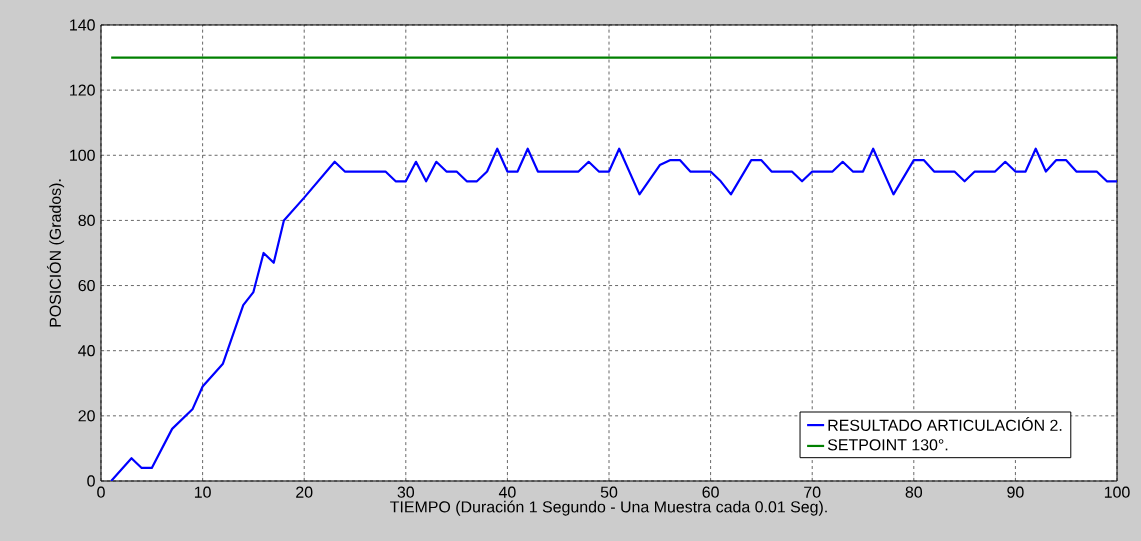 The height and width of the screenshot is (541, 1141). Describe the element at coordinates (887, 445) in the screenshot. I see `legend-label: SETPOINT 130°.` at that location.